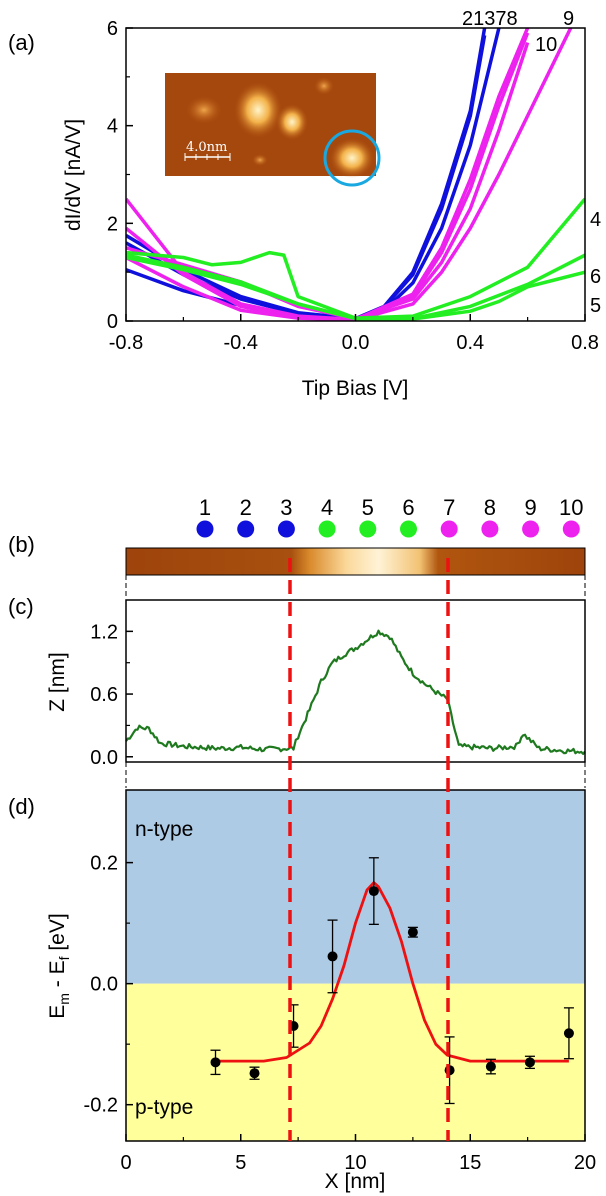 The width and height of the screenshot is (606, 1196). Describe the element at coordinates (164, 1107) in the screenshot. I see `p-type-label: p-type` at that location.